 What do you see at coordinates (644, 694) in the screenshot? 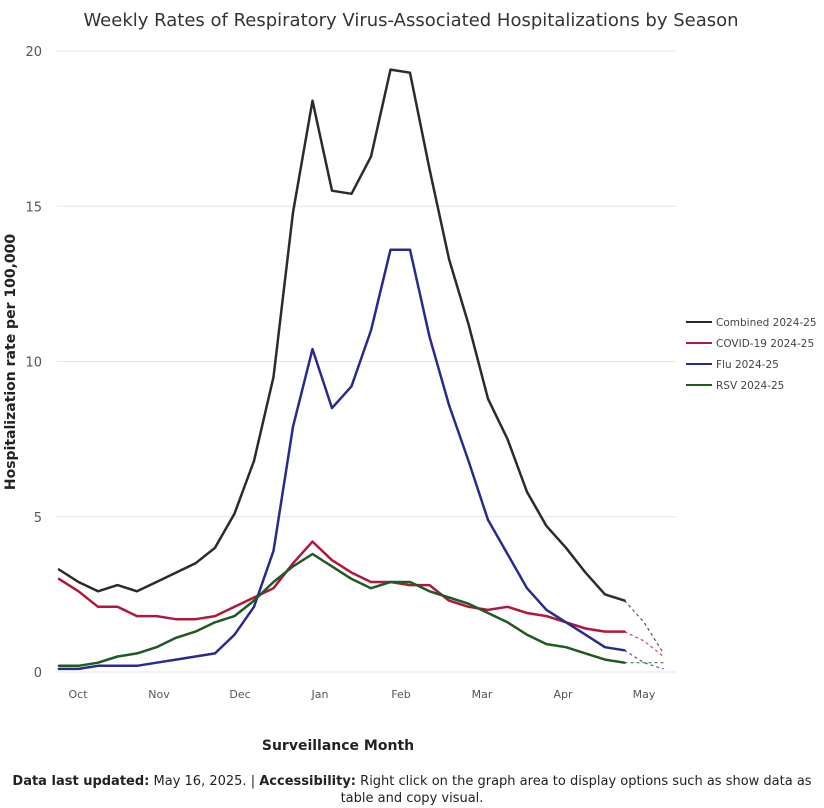
I see `x-tick-label: May` at bounding box center [644, 694].